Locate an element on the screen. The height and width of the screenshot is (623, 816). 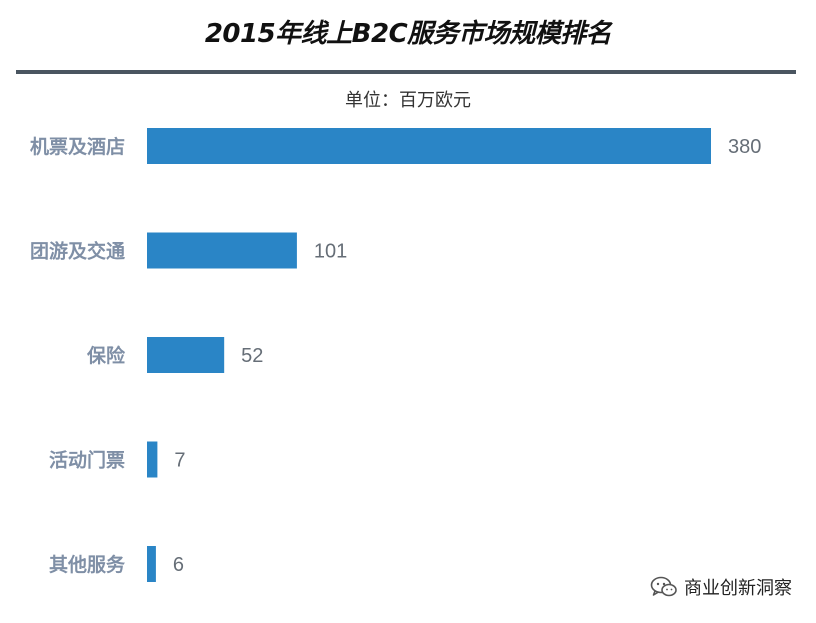
watermark: 商业创新洞察 is located at coordinates (721, 587).